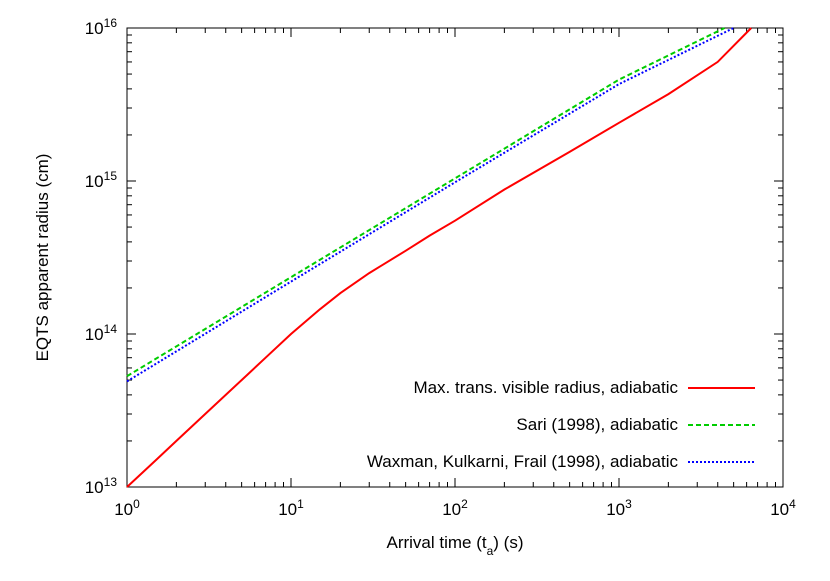  What do you see at coordinates (101, 486) in the screenshot?
I see `y-tick-label: 1013` at bounding box center [101, 486].